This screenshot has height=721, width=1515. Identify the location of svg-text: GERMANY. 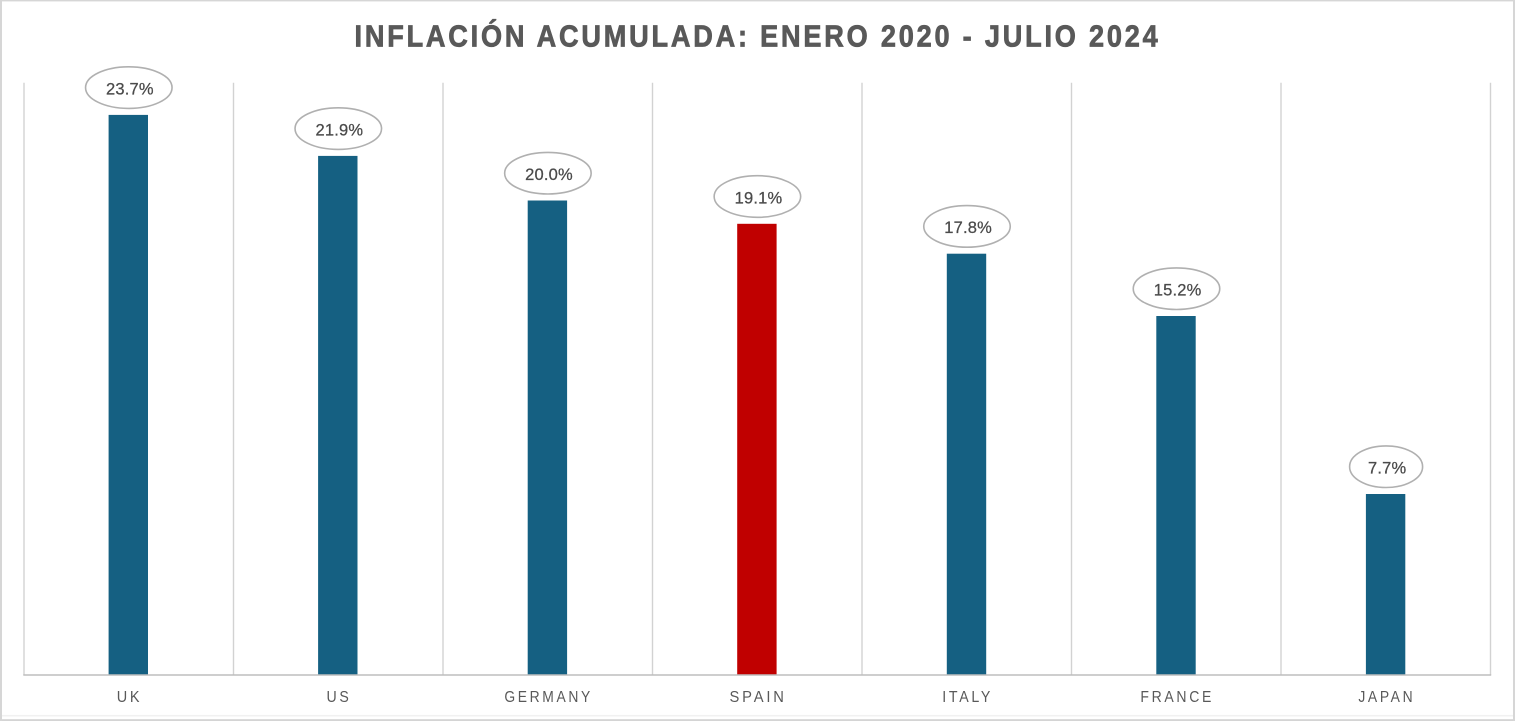
(548, 697).